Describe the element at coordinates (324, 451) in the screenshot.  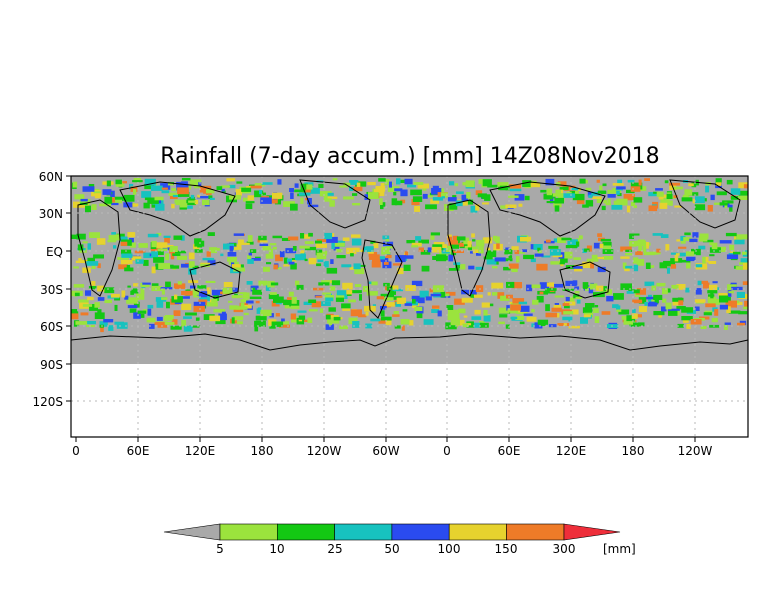
I see `x-tick-label: 120W` at that location.